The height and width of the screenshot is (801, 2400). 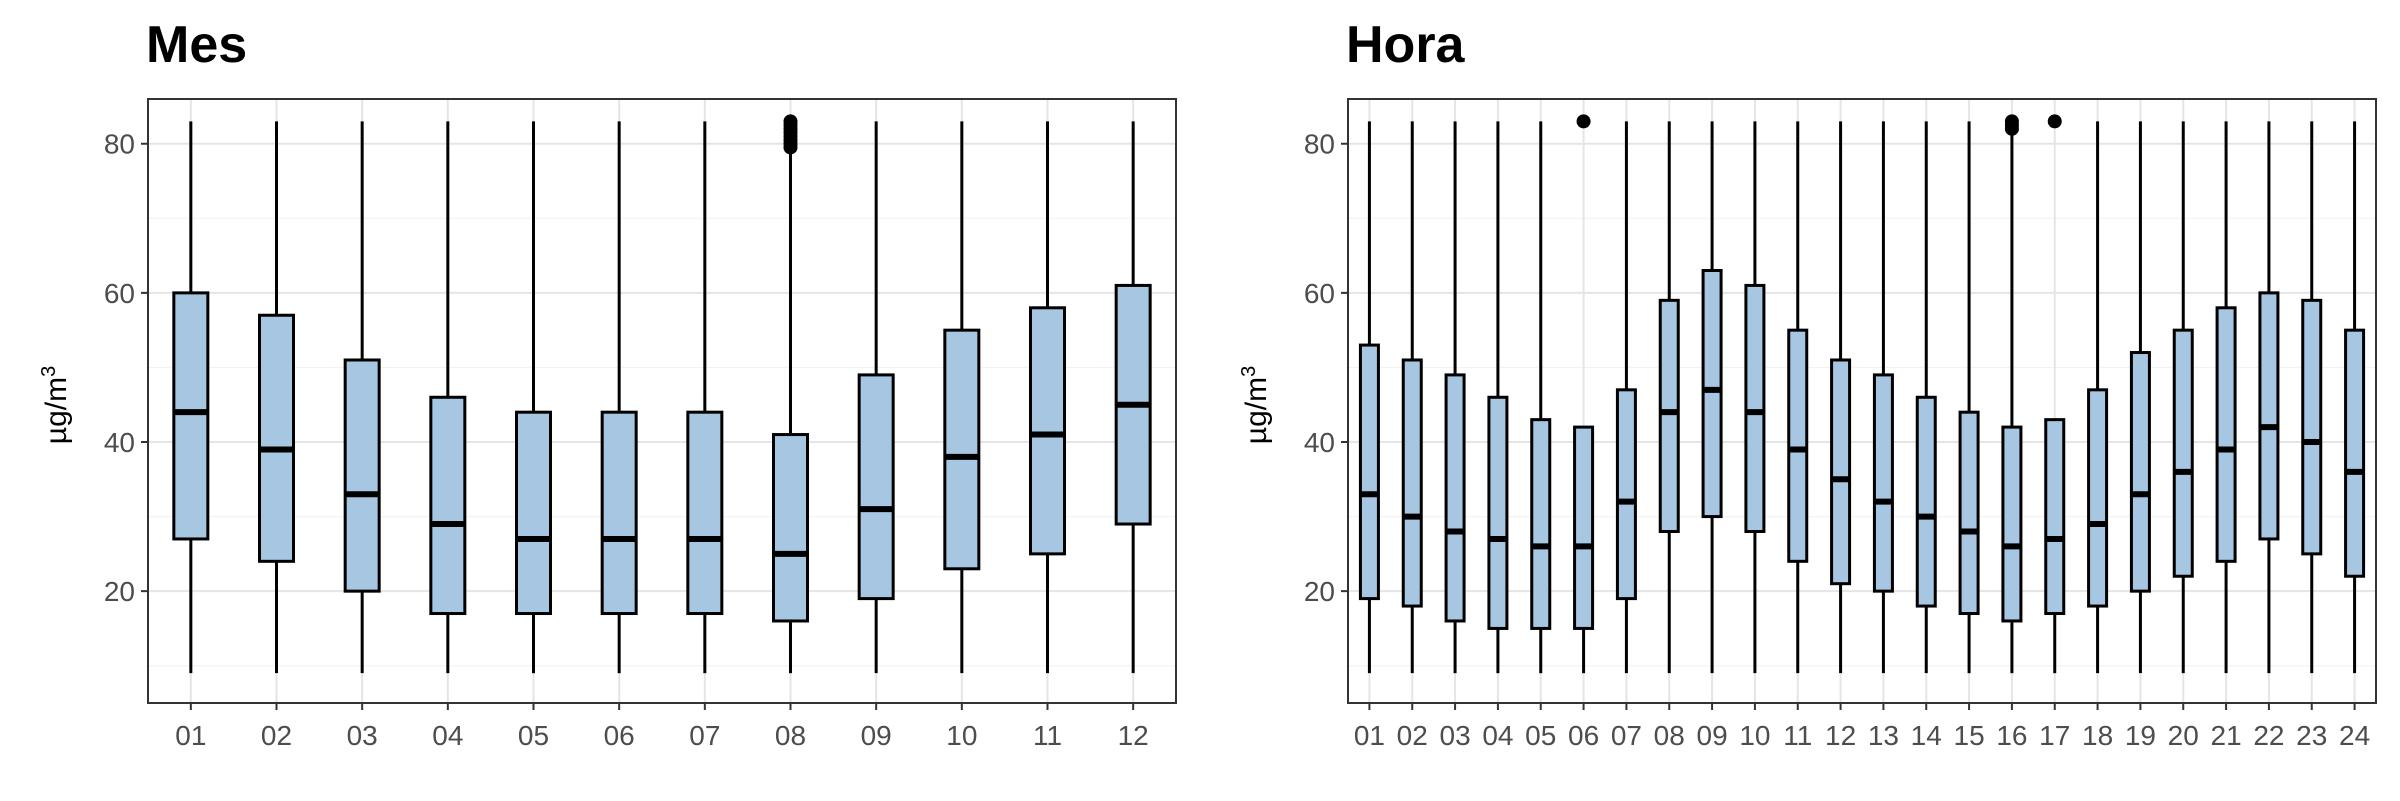 What do you see at coordinates (1883, 735) in the screenshot?
I see `x-tick-label: 13` at bounding box center [1883, 735].